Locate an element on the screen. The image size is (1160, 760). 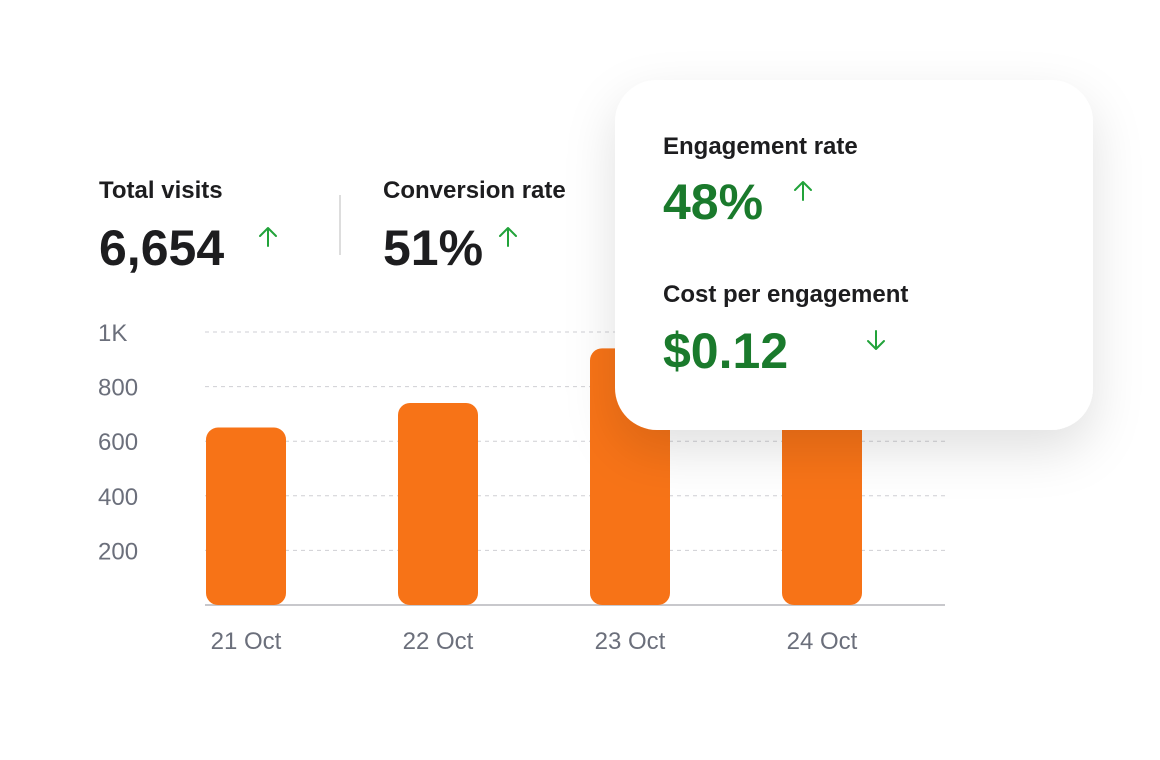
stat-label: Conversion rate is located at coordinates (474, 190).